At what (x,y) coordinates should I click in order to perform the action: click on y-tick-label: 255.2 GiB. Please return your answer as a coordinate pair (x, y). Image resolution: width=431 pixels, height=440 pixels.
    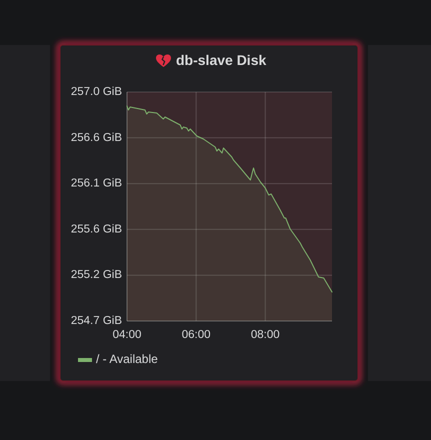
    Looking at the image, I should click on (96, 275).